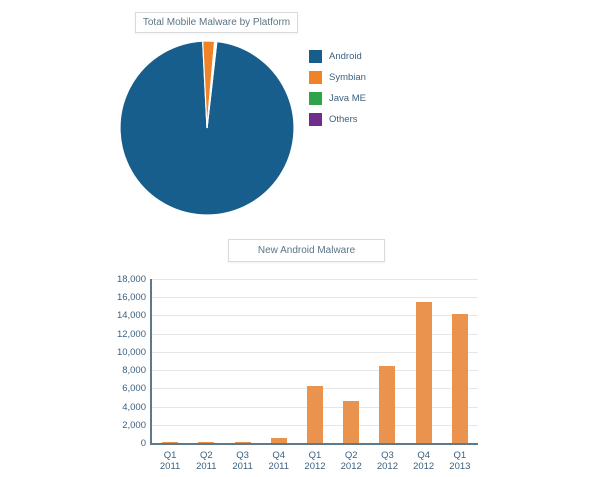  Describe the element at coordinates (134, 407) in the screenshot. I see `y-axis-label: 4,000` at that location.